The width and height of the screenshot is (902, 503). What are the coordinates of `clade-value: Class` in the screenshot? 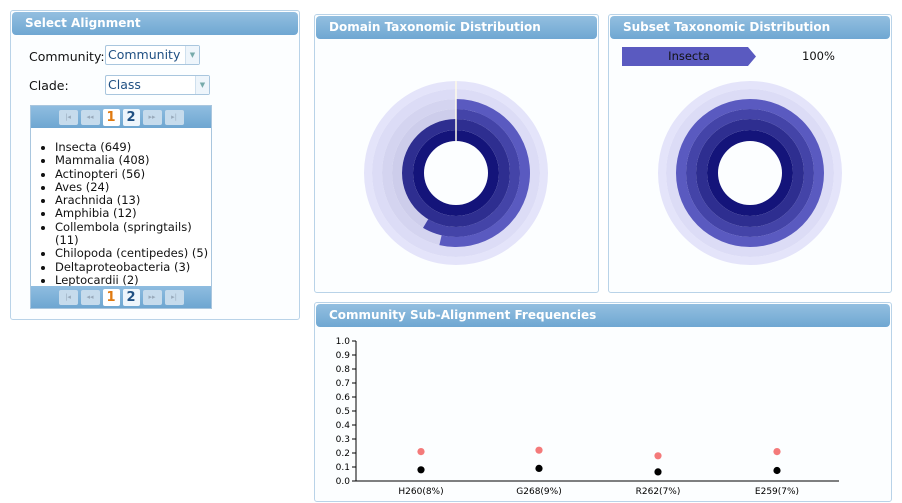 It's located at (124, 84).